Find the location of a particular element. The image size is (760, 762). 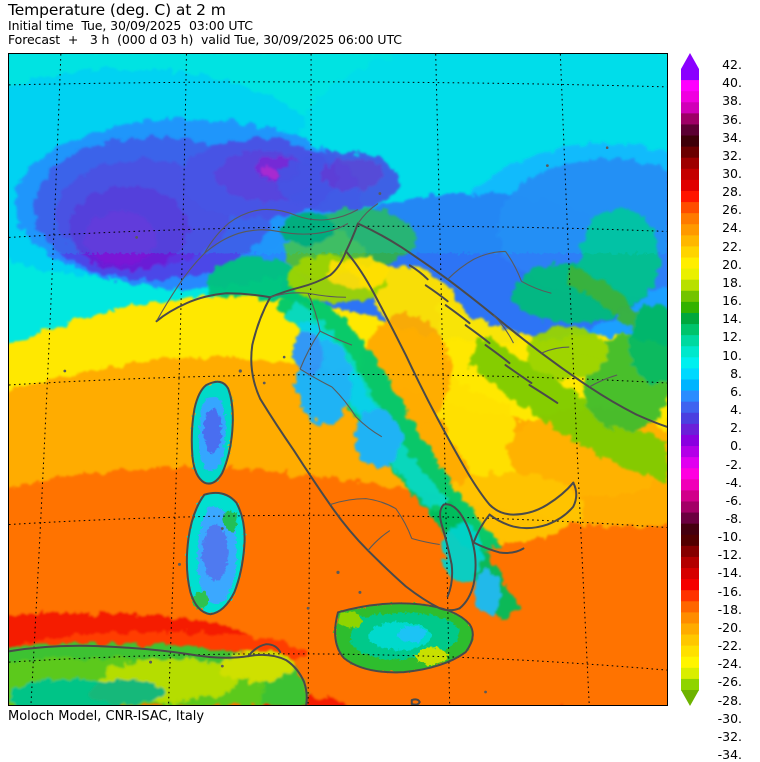

initial-time-text: Initial time Tue, 30/09/2025 03:00 UTC is located at coordinates (130, 25).